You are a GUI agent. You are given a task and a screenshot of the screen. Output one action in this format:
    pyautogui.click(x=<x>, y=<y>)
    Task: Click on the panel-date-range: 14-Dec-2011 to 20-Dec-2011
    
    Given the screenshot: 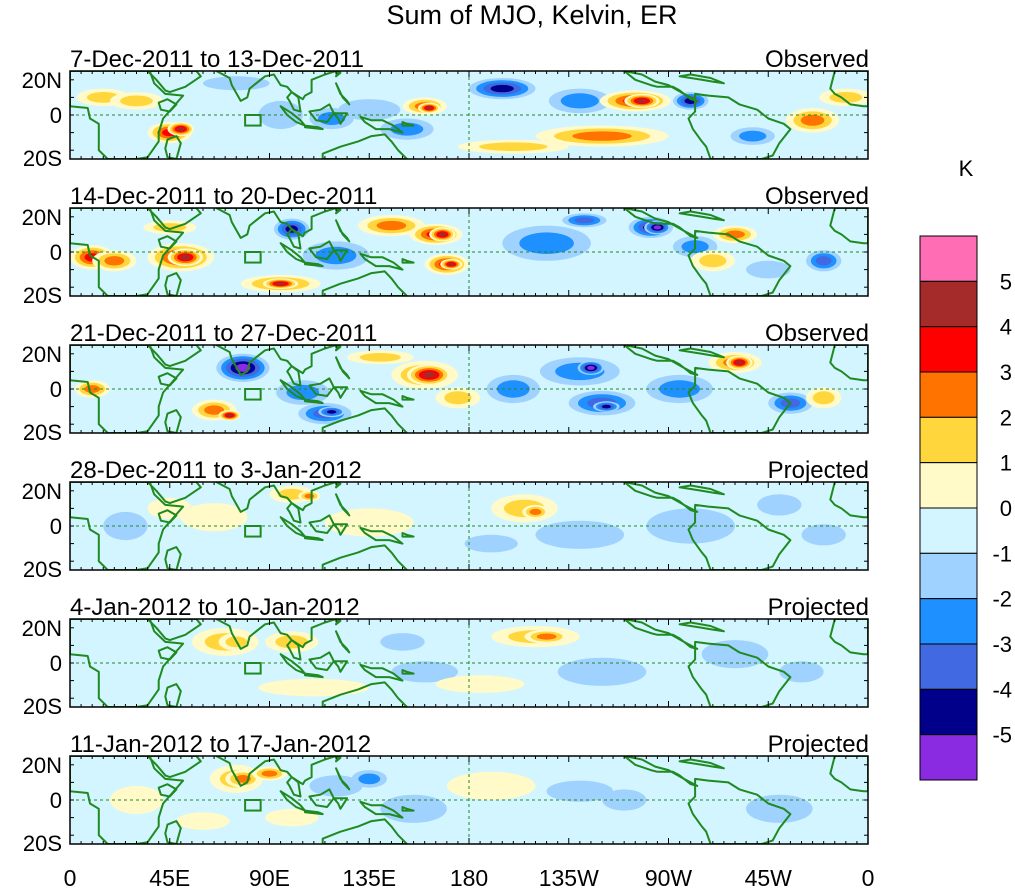 What is the action you would take?
    pyautogui.click(x=223, y=196)
    